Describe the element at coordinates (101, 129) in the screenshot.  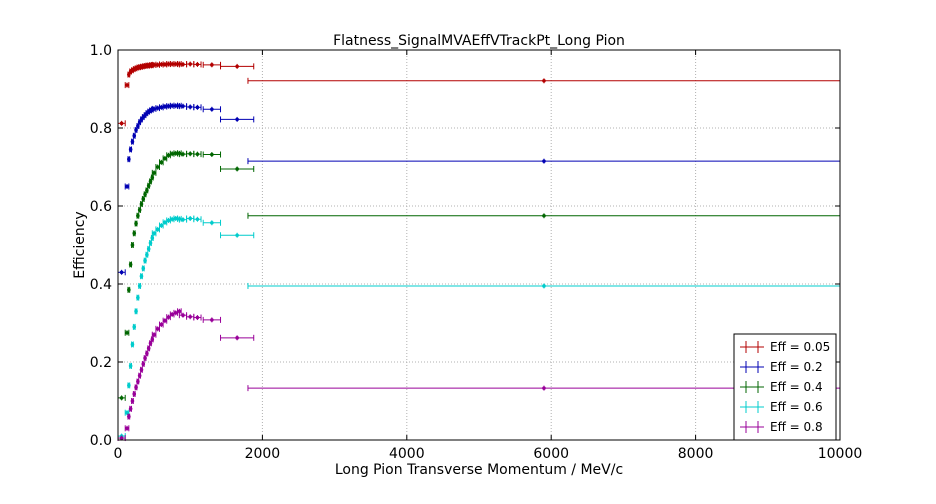
I see `y-tick-label: 0.8` at that location.